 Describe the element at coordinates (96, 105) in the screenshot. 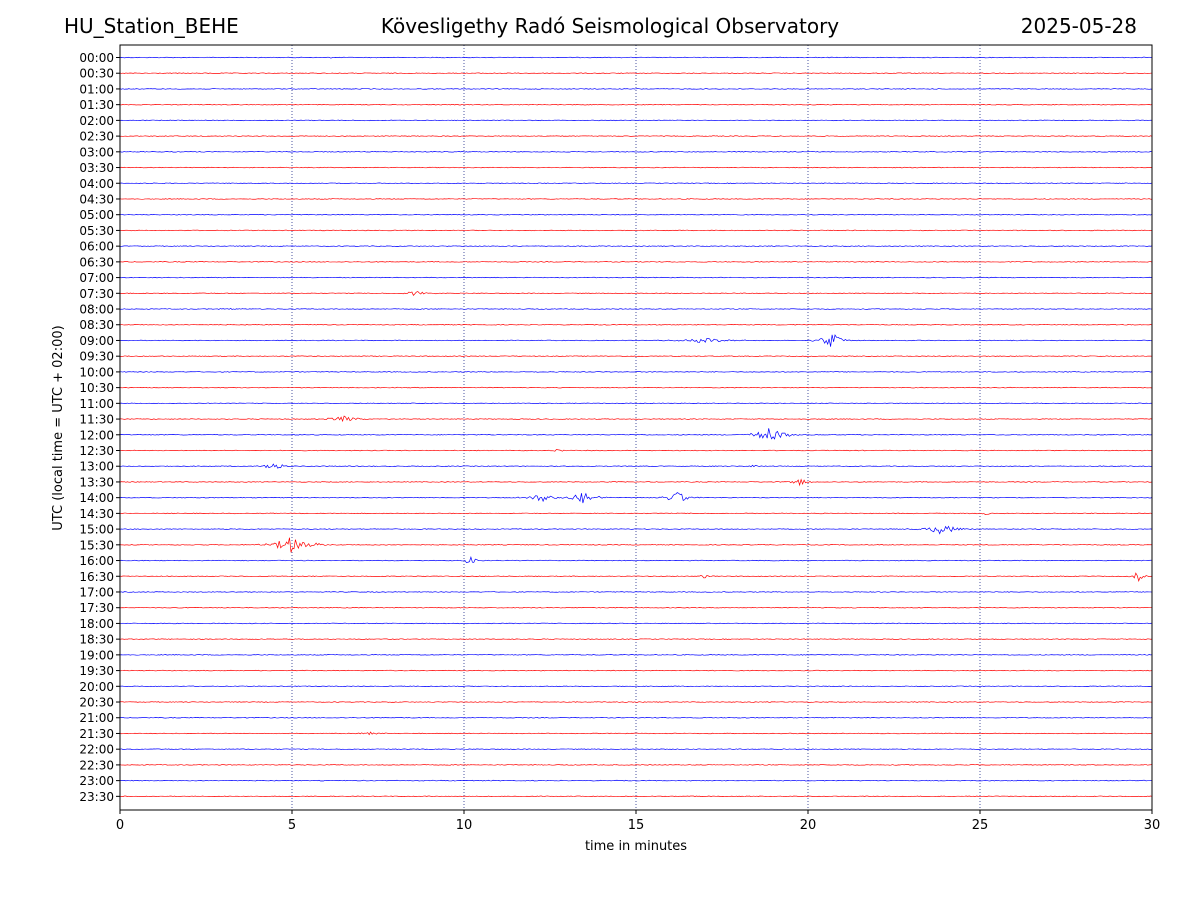

I see `y-tick-label: 01:30` at that location.